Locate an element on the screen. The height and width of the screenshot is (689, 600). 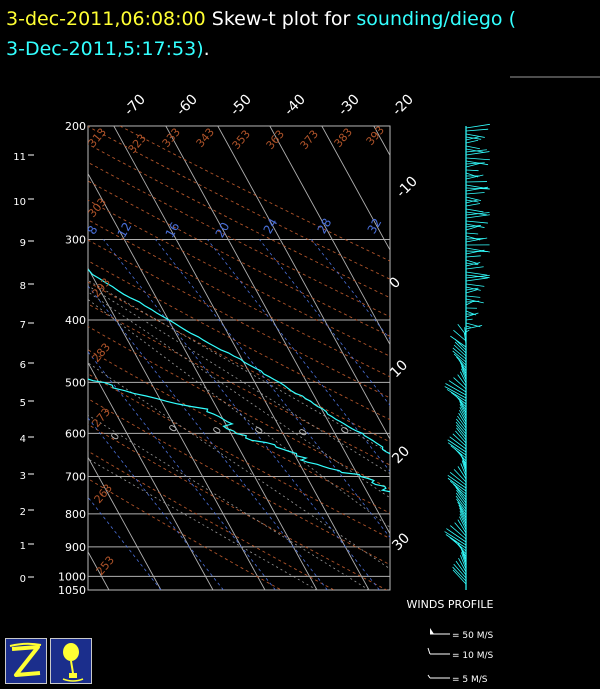
dry-adiabat-label: 363 is located at coordinates (275, 140).